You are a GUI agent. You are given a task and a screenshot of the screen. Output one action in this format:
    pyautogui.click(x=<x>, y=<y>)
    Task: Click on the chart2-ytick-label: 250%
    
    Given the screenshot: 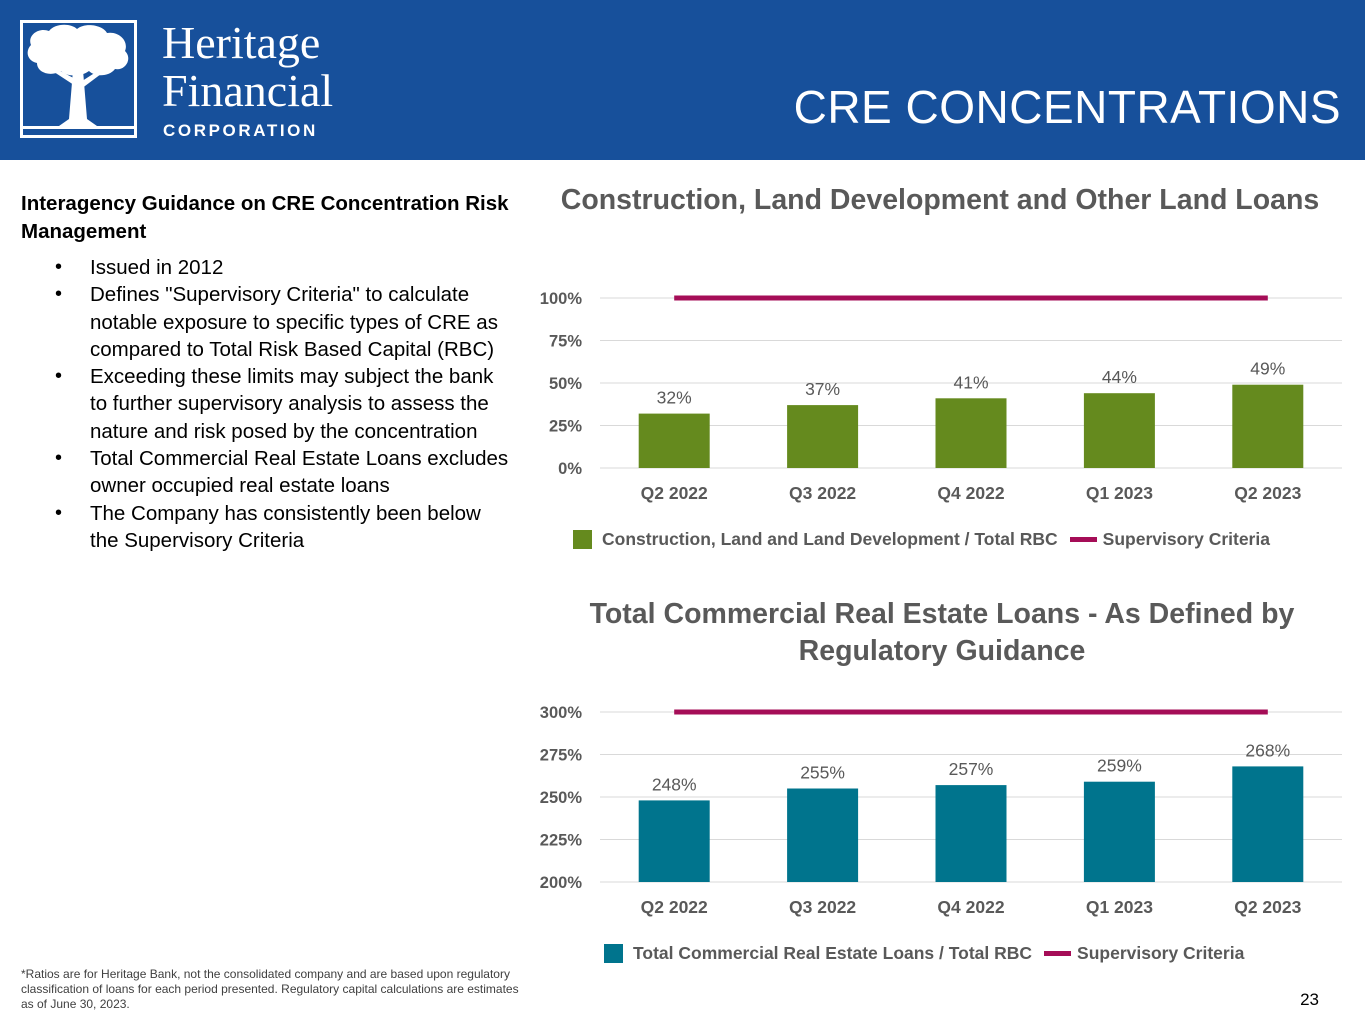 What is the action you would take?
    pyautogui.click(x=561, y=798)
    